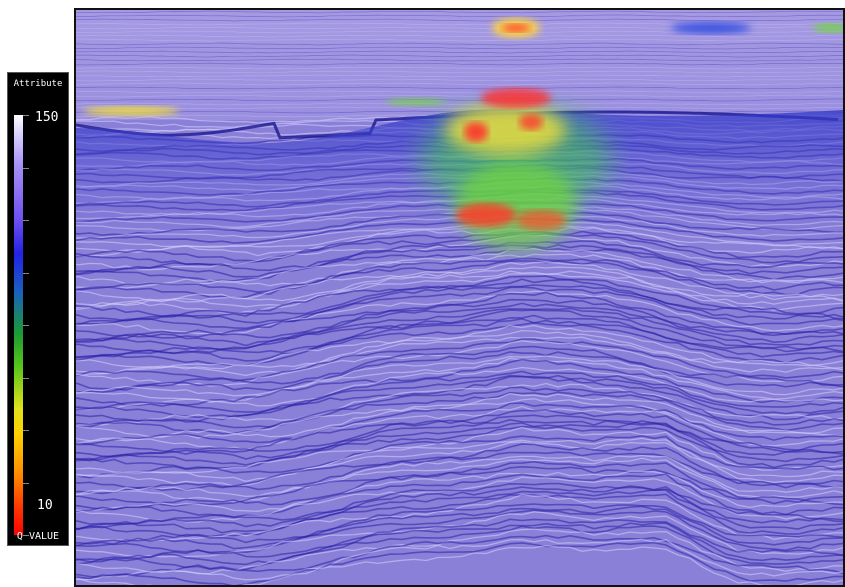 The image size is (845, 587). Describe the element at coordinates (18, 325) in the screenshot. I see `colorbar-gradient` at that location.